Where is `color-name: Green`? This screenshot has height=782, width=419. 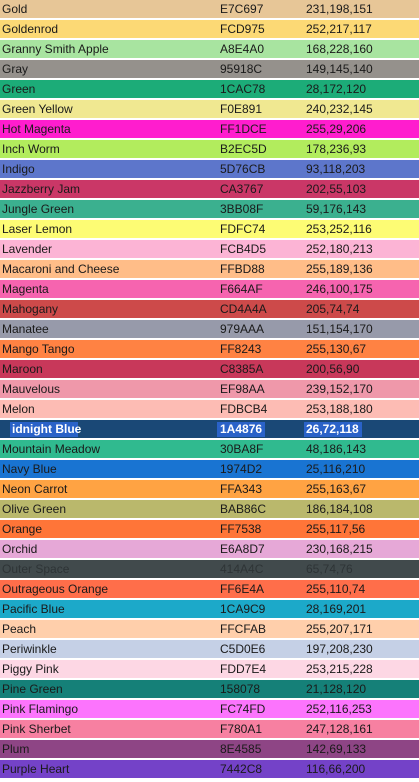
color-name: Green is located at coordinates (19, 89).